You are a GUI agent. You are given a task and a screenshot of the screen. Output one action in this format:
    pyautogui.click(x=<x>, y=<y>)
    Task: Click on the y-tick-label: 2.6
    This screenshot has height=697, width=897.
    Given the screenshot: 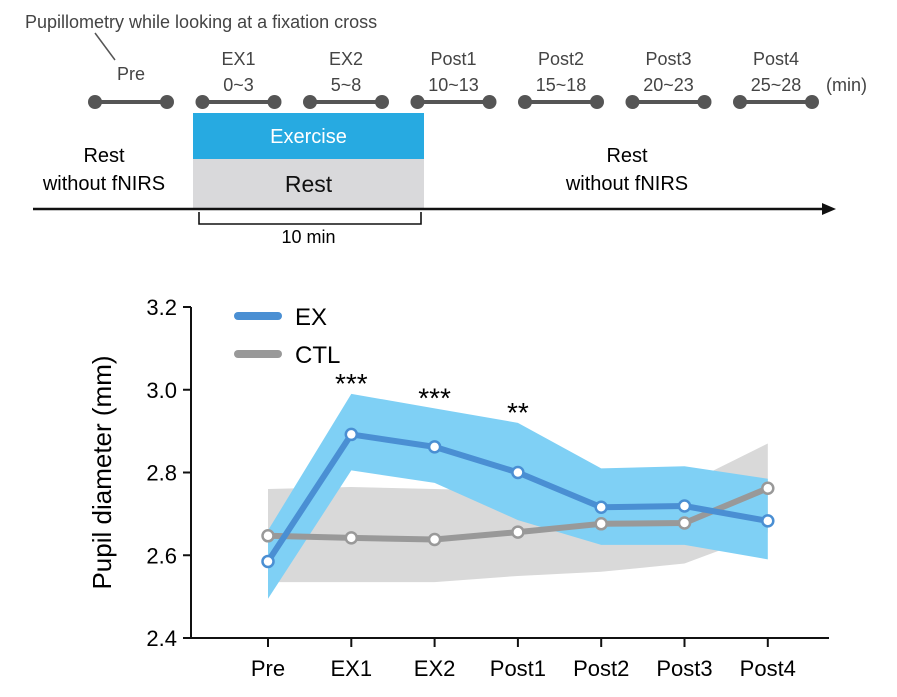 What is the action you would take?
    pyautogui.click(x=161, y=555)
    